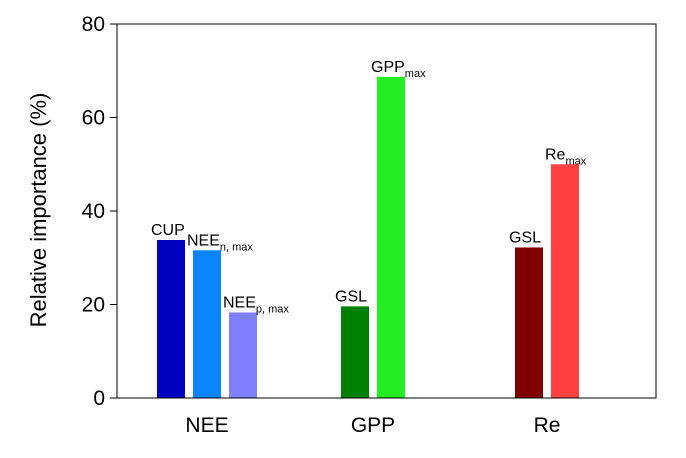 This screenshot has width=686, height=458. I want to click on x-tick-label: Re, so click(547, 425).